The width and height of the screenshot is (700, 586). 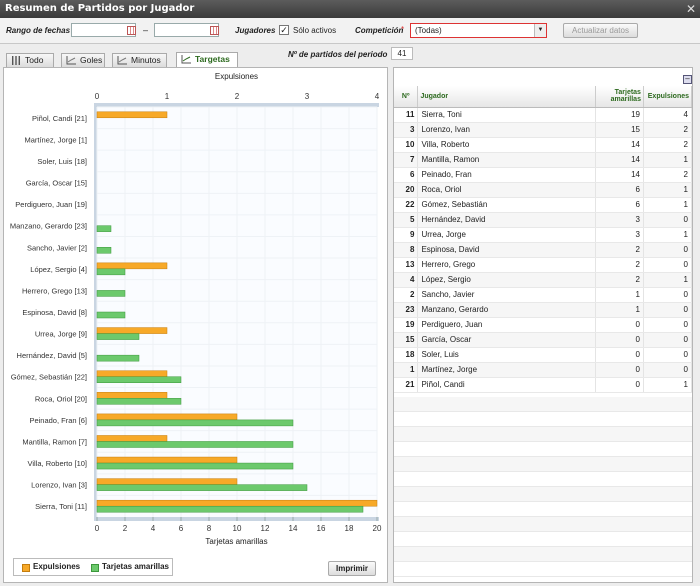 I want to click on table-row: 9 Urrea, Jorge 3 1, so click(x=543, y=235).